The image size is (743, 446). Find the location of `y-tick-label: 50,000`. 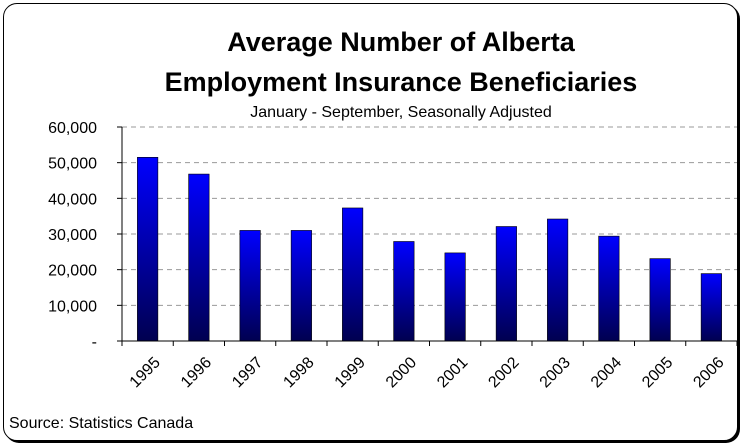

y-tick-label: 50,000 is located at coordinates (72, 164).